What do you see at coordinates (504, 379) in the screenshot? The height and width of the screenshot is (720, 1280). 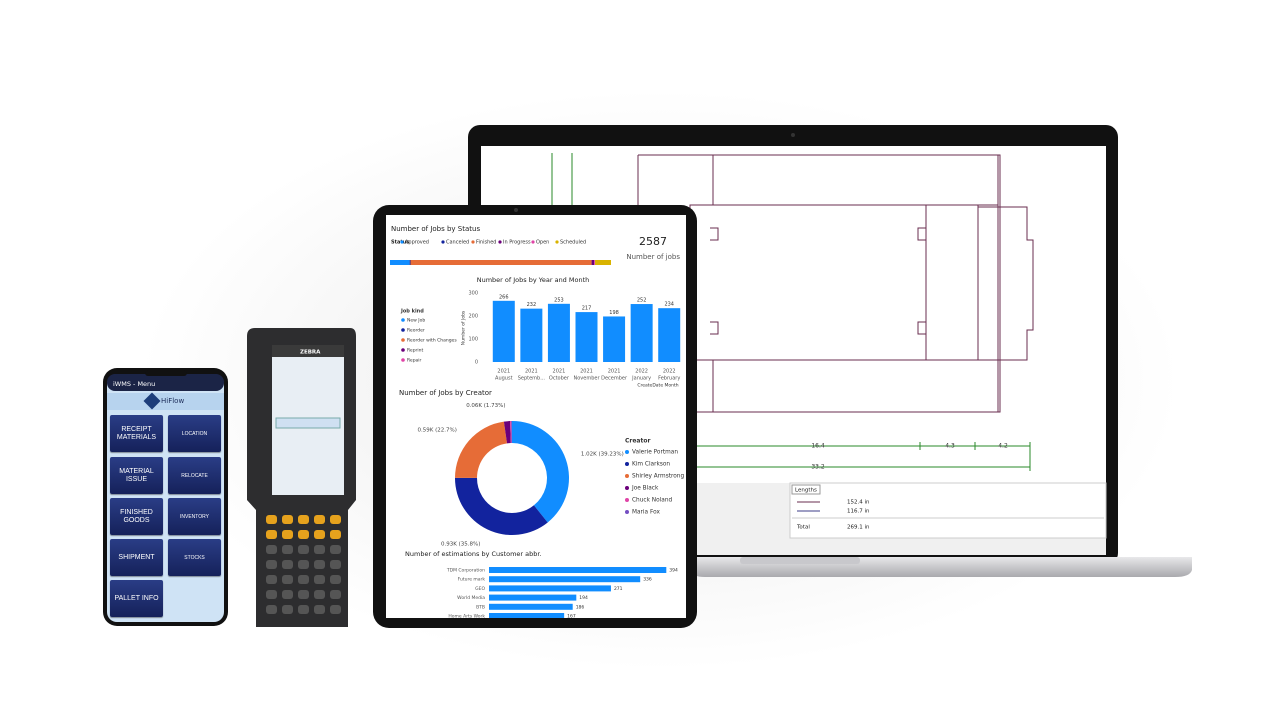 I see `x-tick-label: August` at bounding box center [504, 379].